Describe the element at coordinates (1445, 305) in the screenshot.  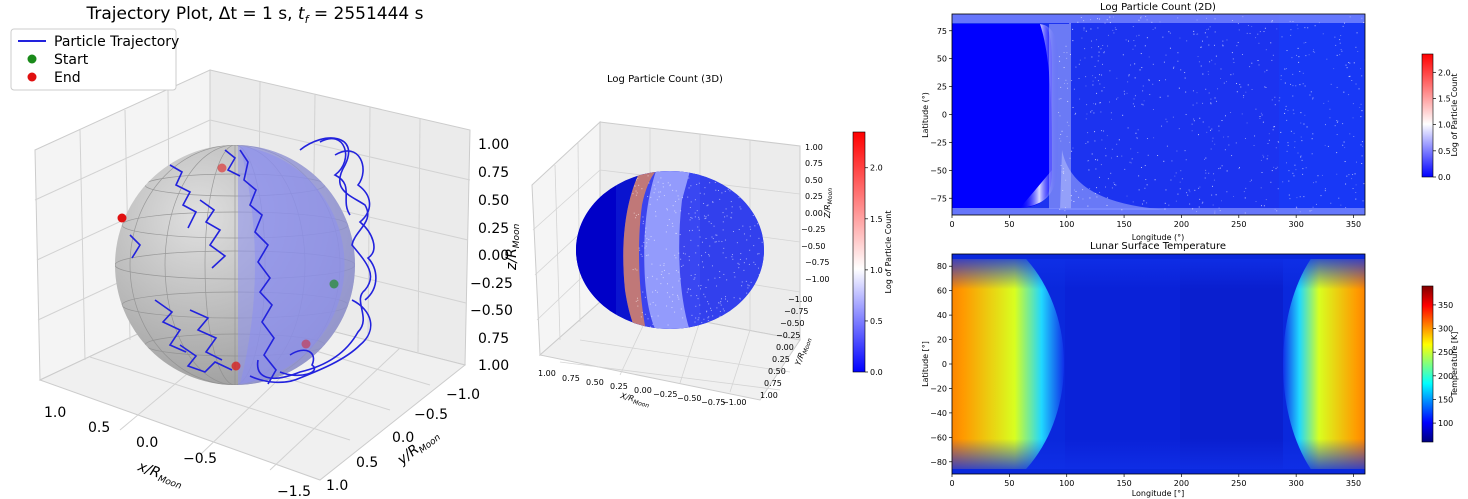
I see `colorbar-tick-label: 350` at that location.